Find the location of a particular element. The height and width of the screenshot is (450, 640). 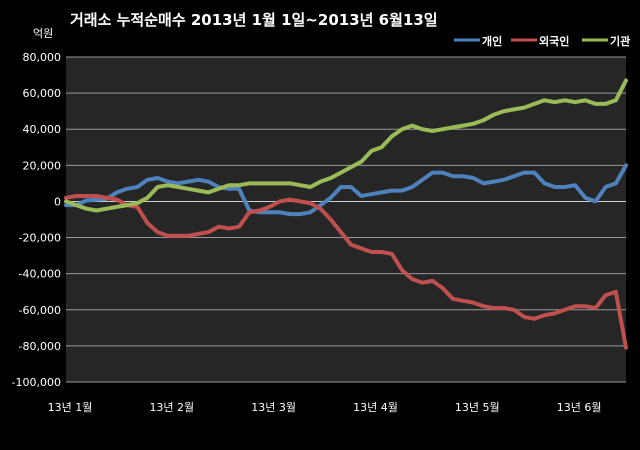

x-axis-ticks: 13년 1월 13년 2월 13년 3월 13년 4월 13년 5월 13년 6월 is located at coordinates (325, 407).